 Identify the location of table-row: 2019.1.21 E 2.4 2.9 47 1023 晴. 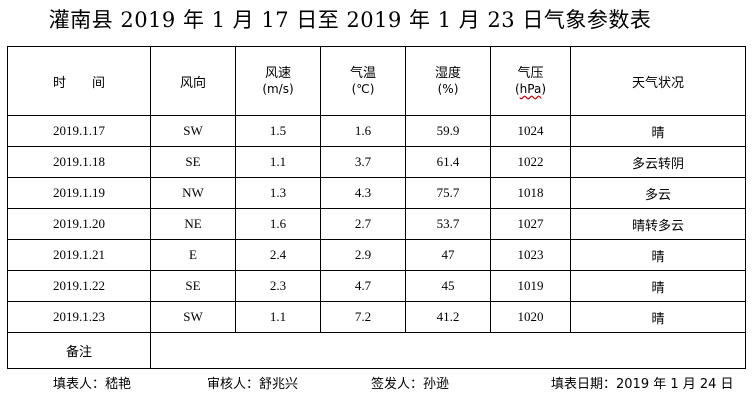
(376, 255).